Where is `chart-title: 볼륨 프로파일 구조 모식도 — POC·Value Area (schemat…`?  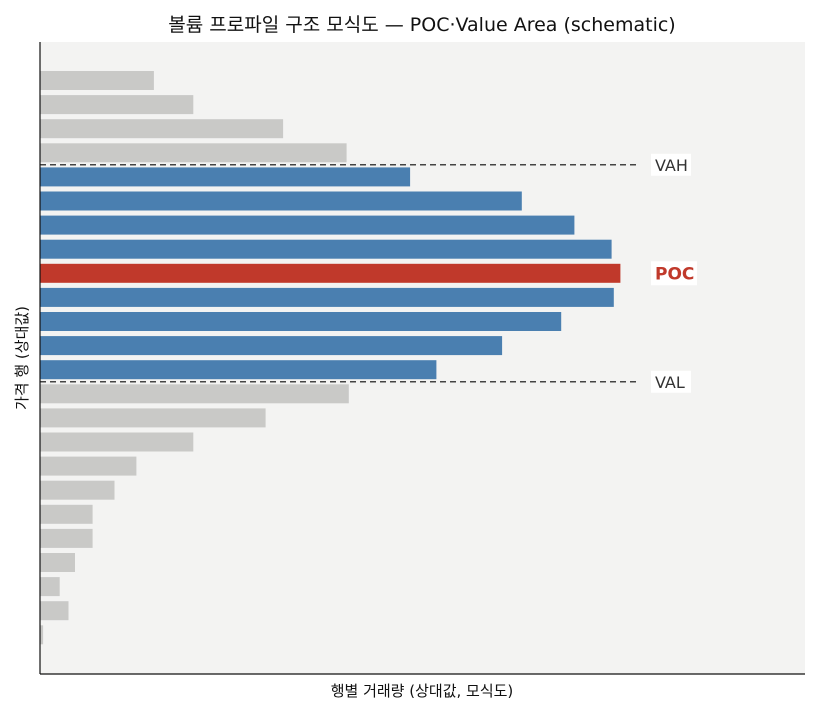
chart-title: 볼륨 프로파일 구조 모식도 — POC·Value Area (schemat… is located at coordinates (421, 25).